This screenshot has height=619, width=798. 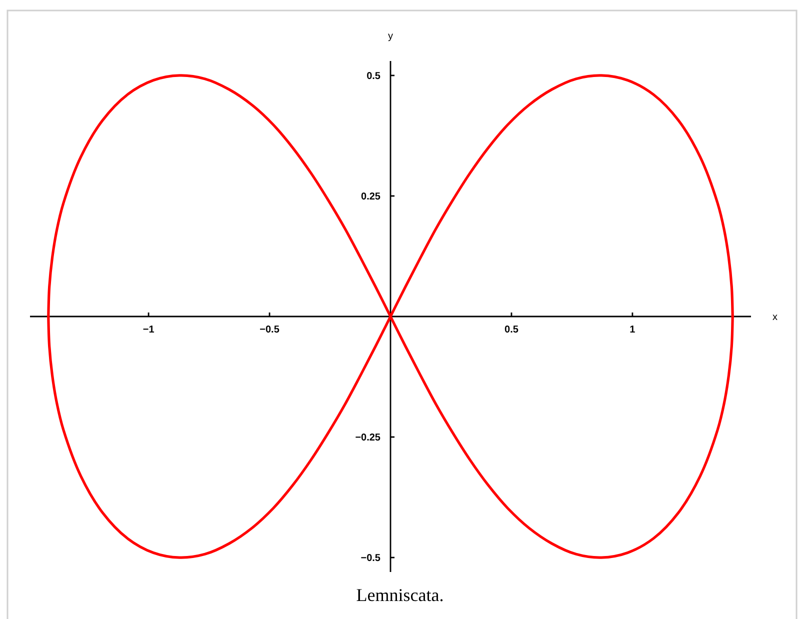 I want to click on text: Lemniscata., so click(x=400, y=595).